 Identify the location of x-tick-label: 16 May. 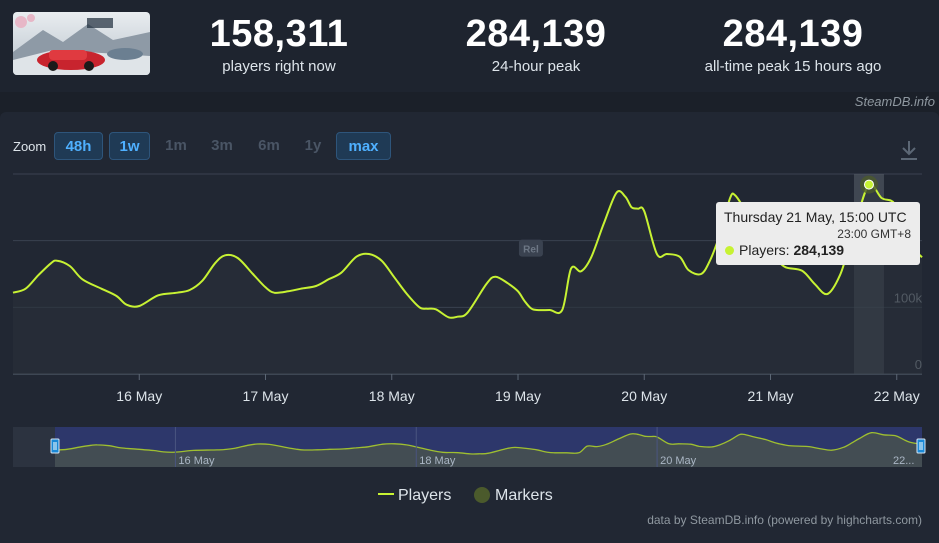
(139, 396).